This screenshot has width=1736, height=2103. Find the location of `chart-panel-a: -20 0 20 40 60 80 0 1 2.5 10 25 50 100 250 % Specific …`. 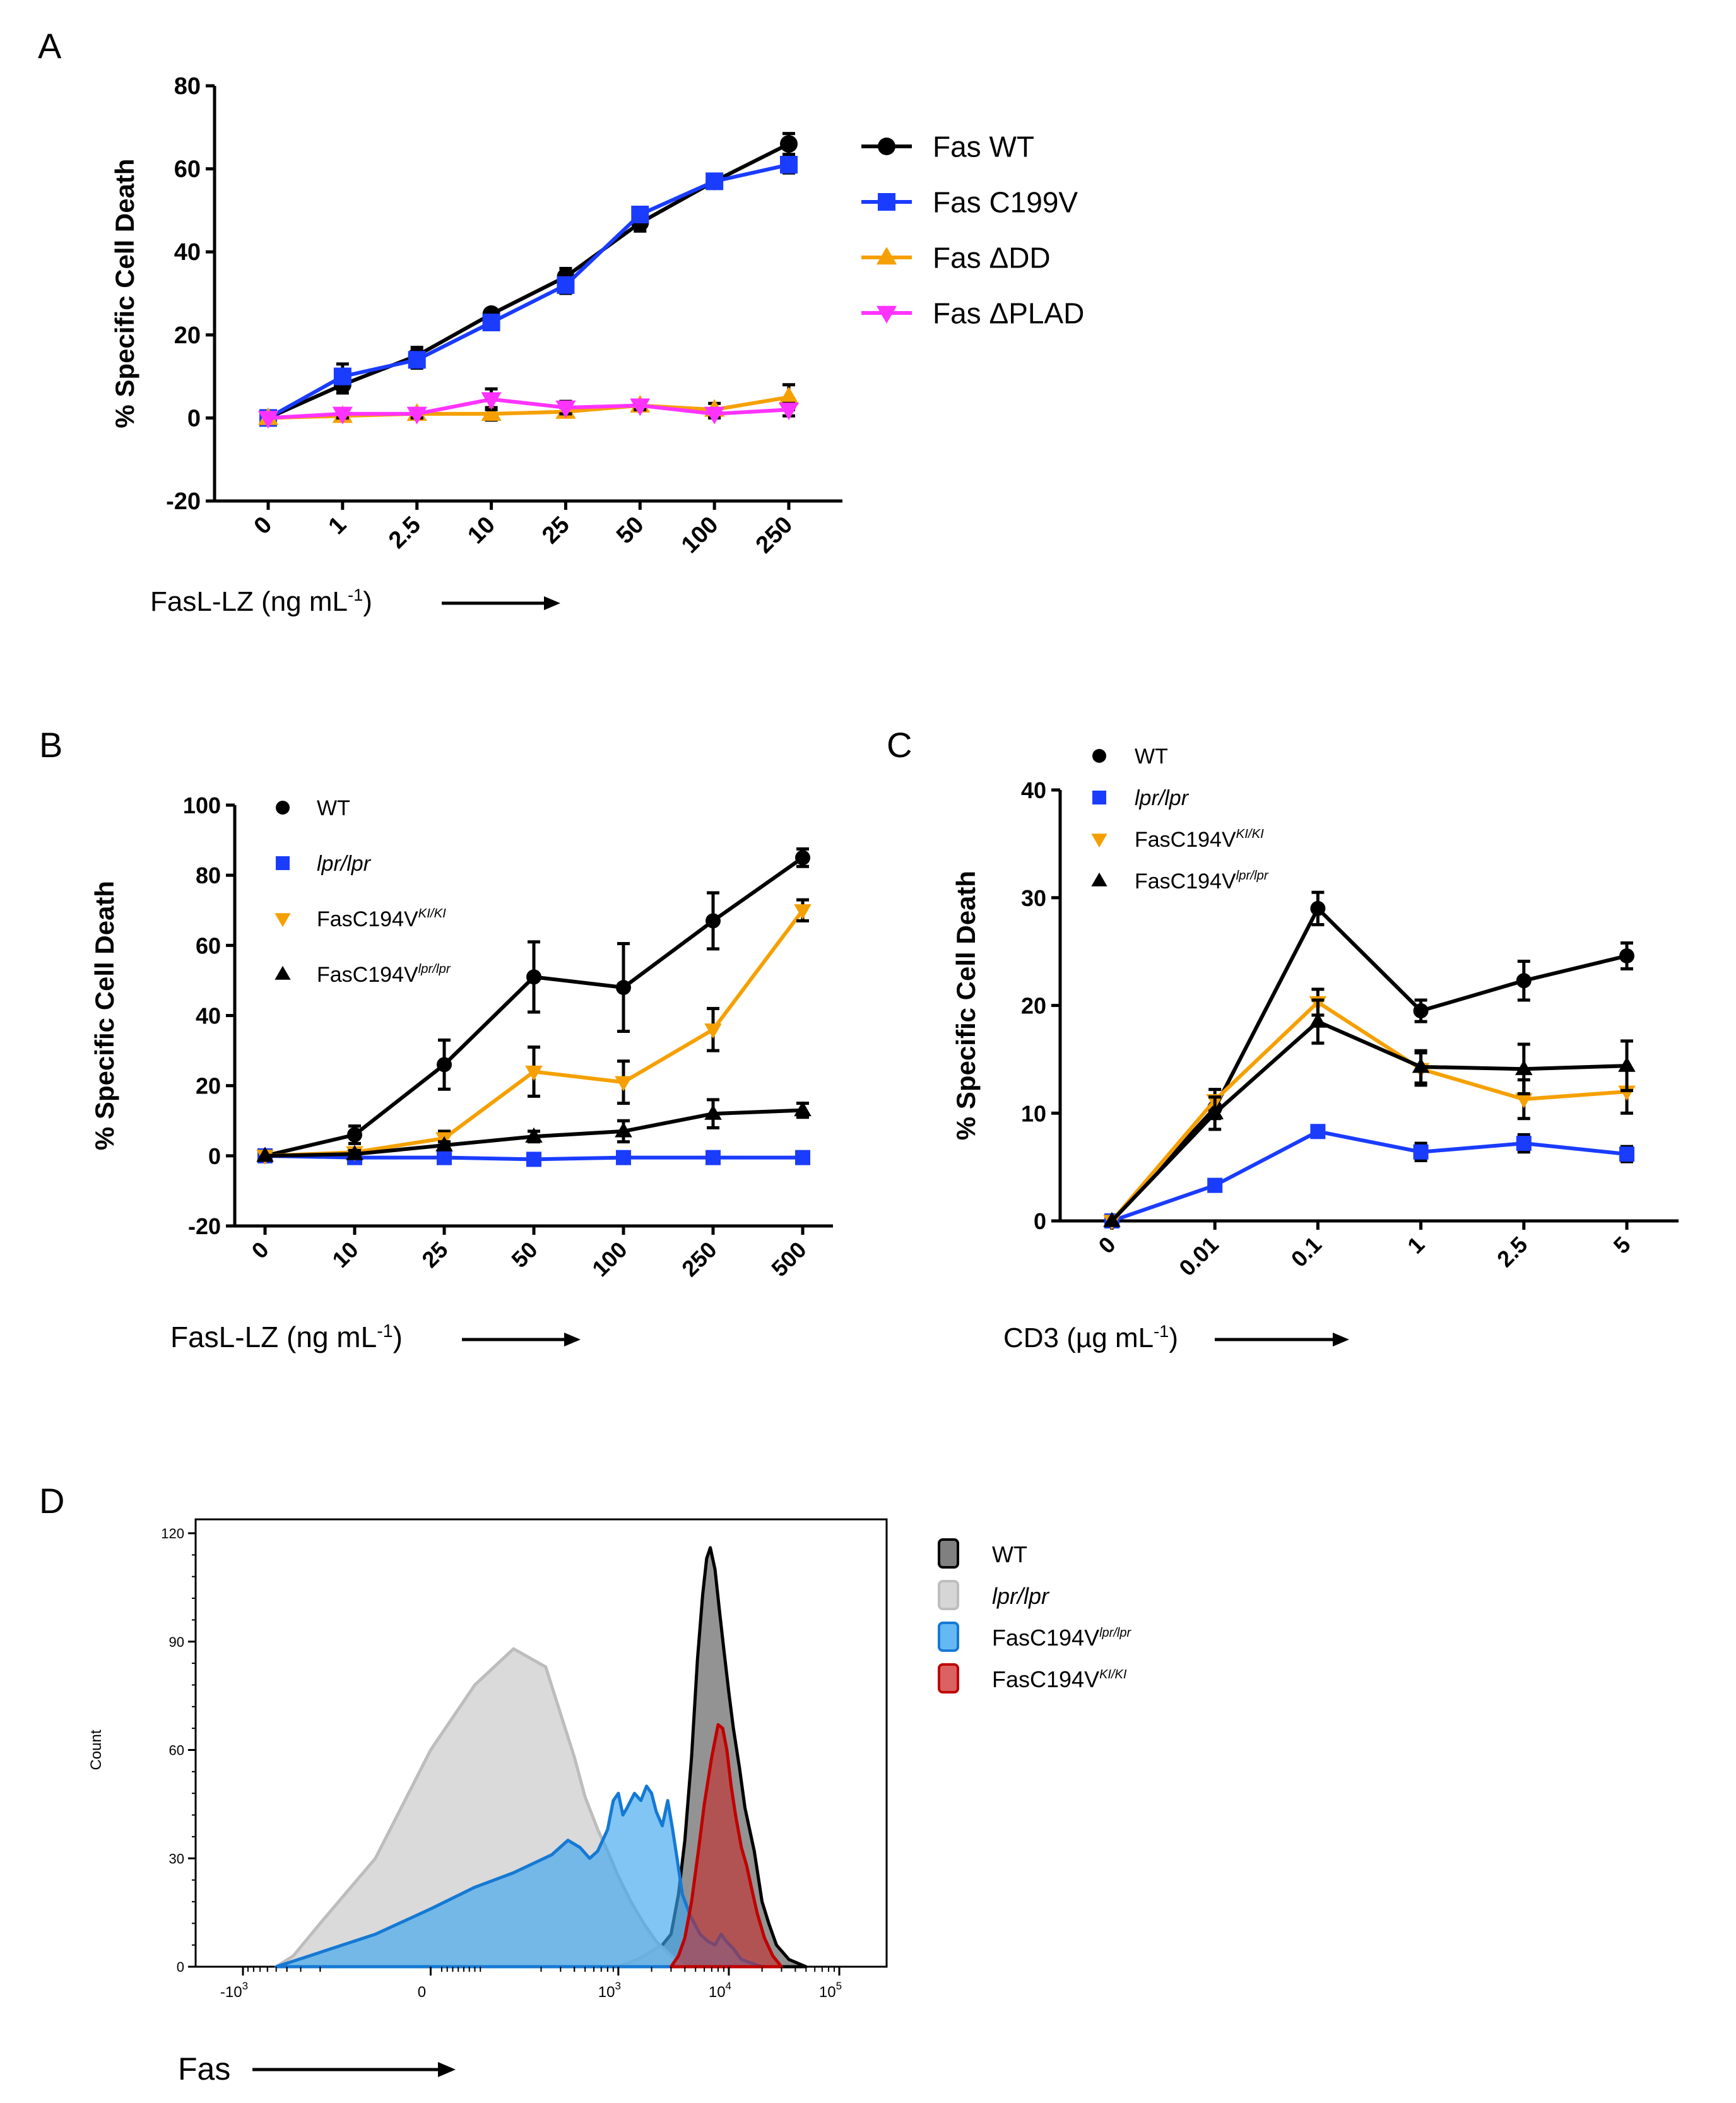

chart-panel-a: -20 0 20 40 60 80 0 1 2.5 10 25 50 100 250 % Specific … is located at coordinates (597, 345).